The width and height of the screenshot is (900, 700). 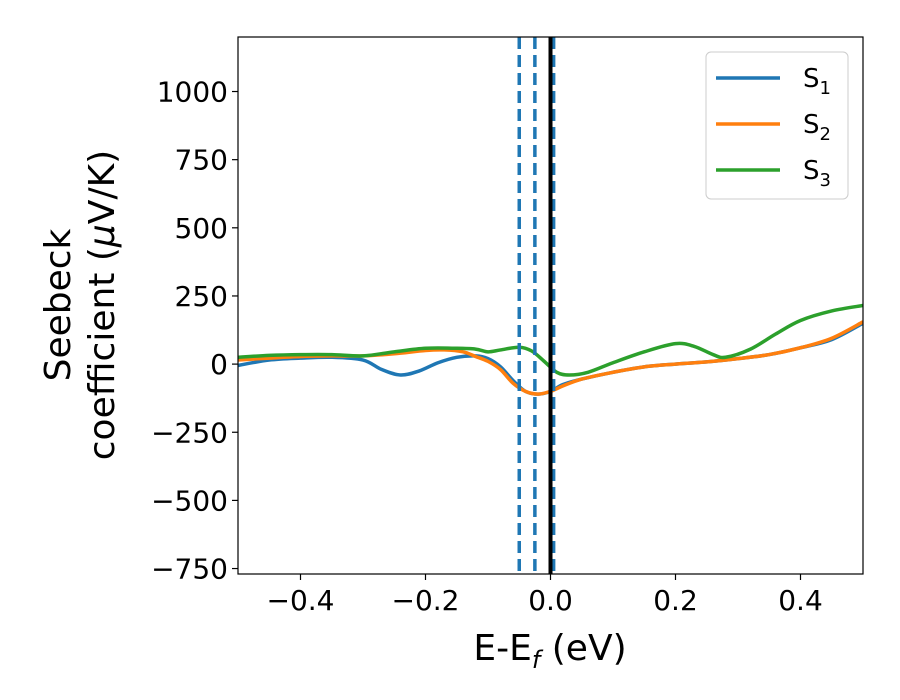 I want to click on x-tick-label: 0.4, so click(x=800, y=600).